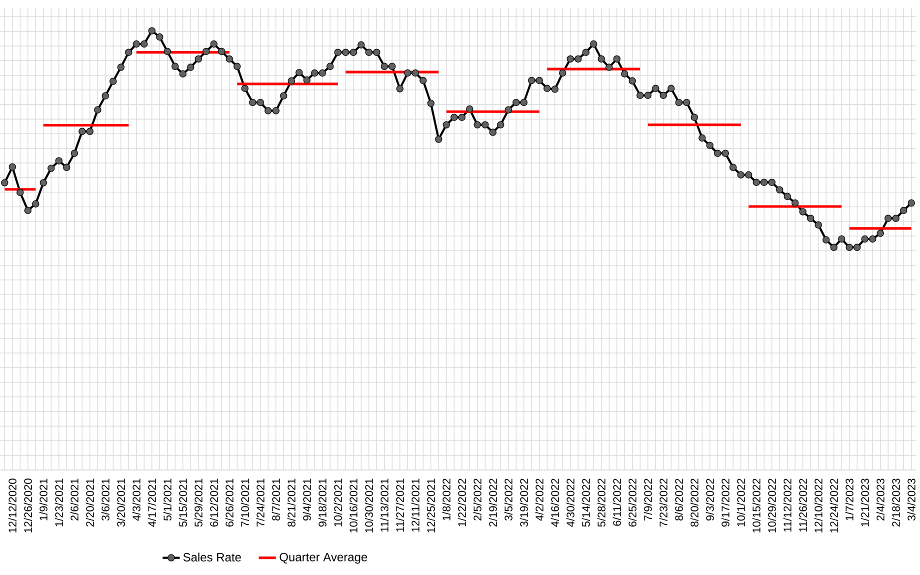 This screenshot has width=920, height=575. Describe the element at coordinates (120, 502) in the screenshot. I see `x-tick-label: 3/20/2021` at that location.